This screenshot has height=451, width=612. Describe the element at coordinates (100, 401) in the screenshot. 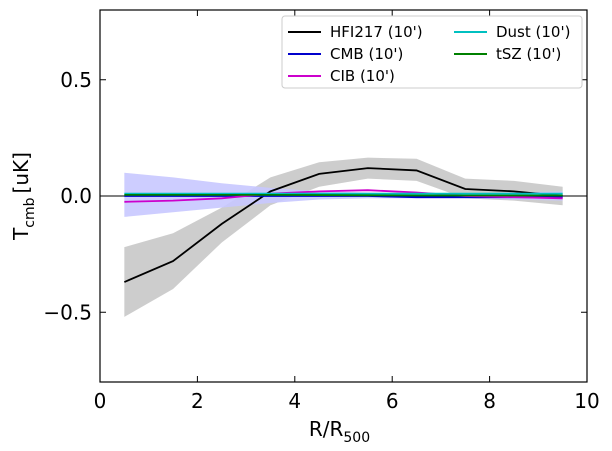

I see `x-tick-label: 0` at that location.